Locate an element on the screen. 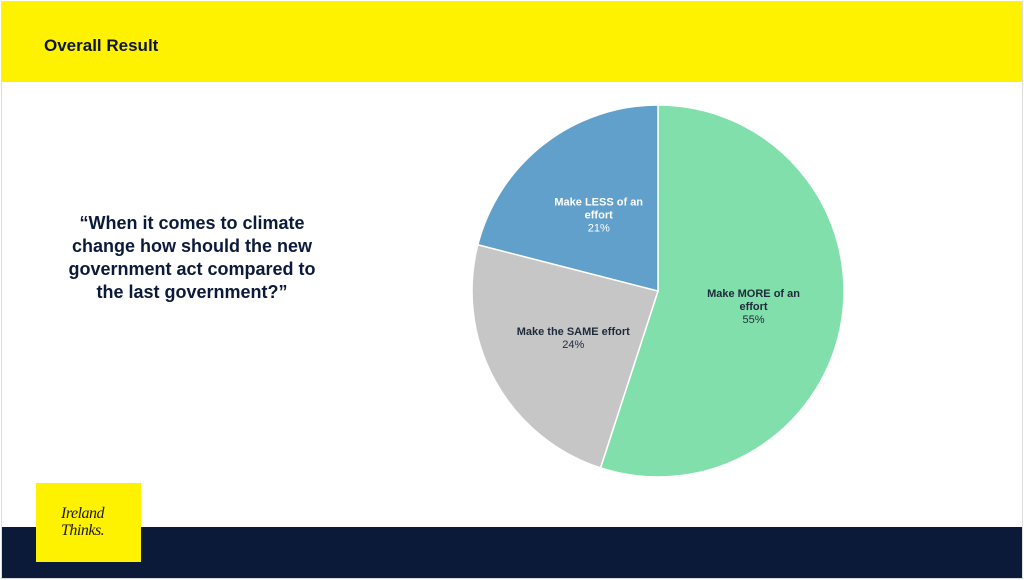 Image resolution: width=1024 pixels, height=580 pixels. ireland-thinks-logo: Ireland Thinks. is located at coordinates (88, 522).